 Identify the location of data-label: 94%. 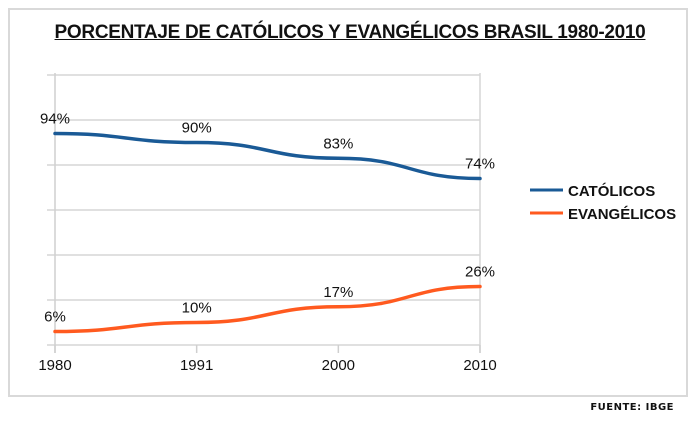
(55, 119).